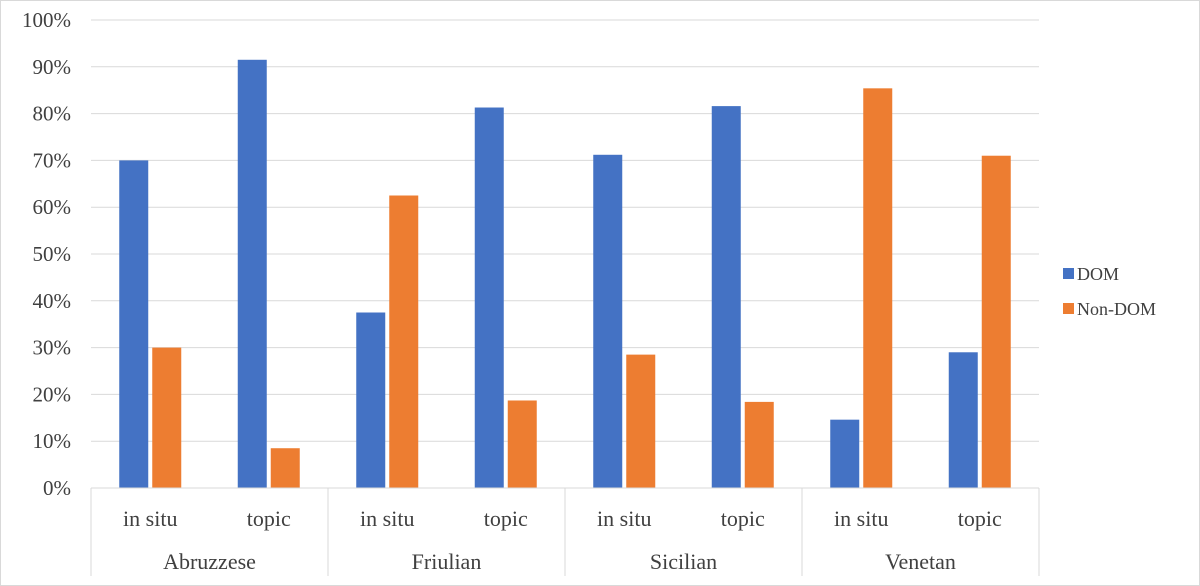 This screenshot has height=586, width=1200. I want to click on y-tick-label: 60%, so click(52, 207).